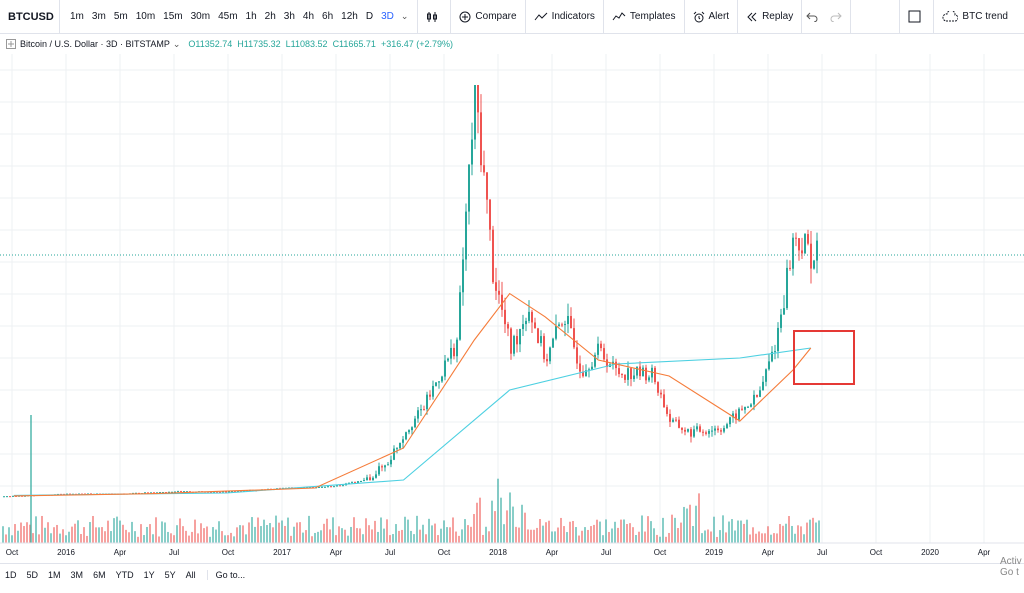 Image resolution: width=1024 pixels, height=593 pixels. I want to click on range-6M: 6M, so click(99, 575).